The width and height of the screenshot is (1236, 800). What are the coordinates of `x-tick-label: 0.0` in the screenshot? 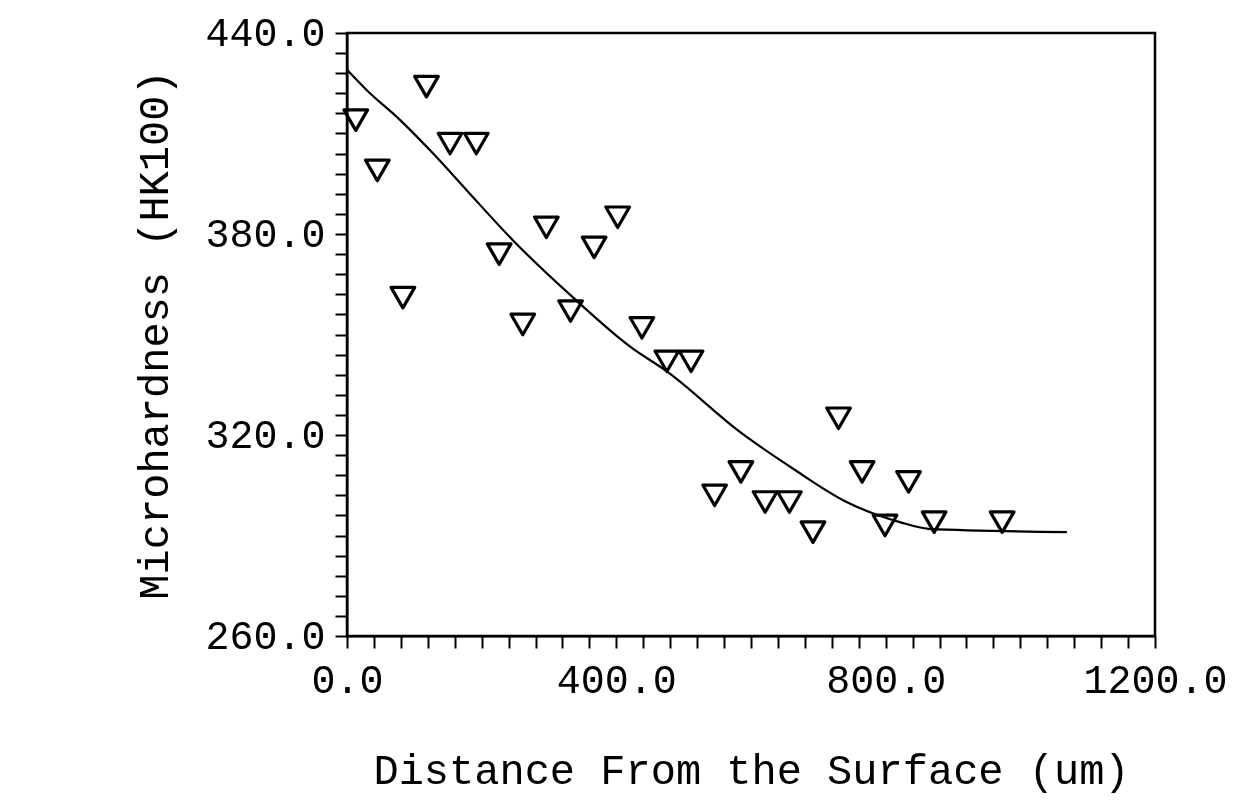 It's located at (347, 682).